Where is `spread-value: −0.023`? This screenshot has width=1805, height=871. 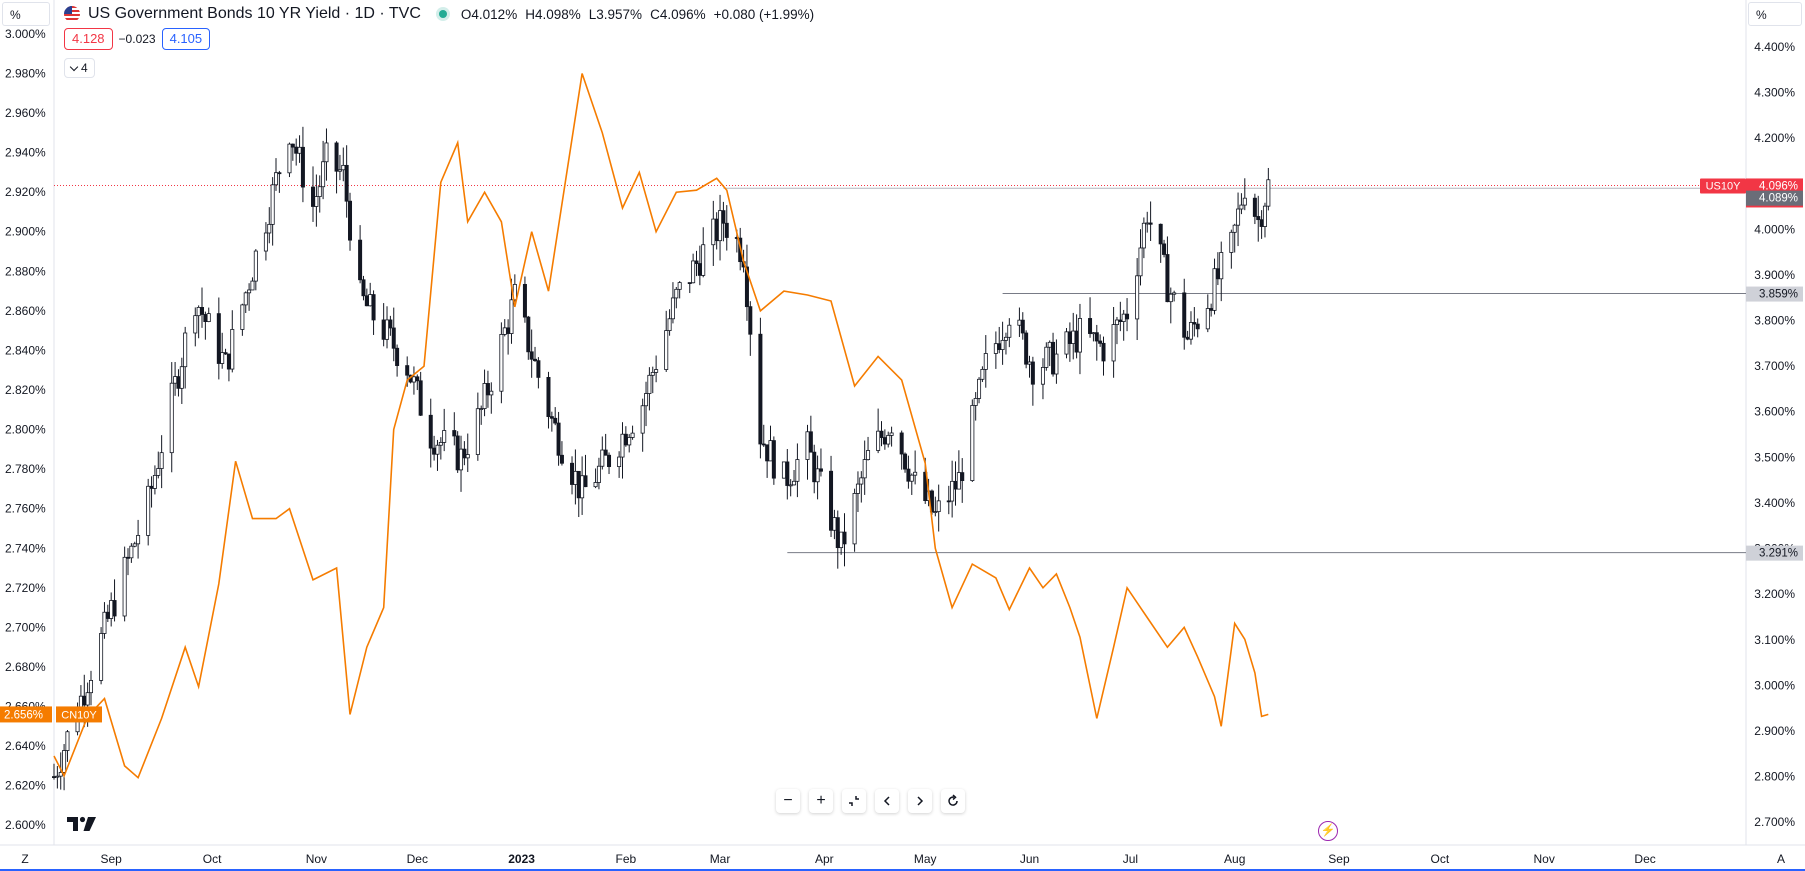
spread-value: −0.023 is located at coordinates (137, 39).